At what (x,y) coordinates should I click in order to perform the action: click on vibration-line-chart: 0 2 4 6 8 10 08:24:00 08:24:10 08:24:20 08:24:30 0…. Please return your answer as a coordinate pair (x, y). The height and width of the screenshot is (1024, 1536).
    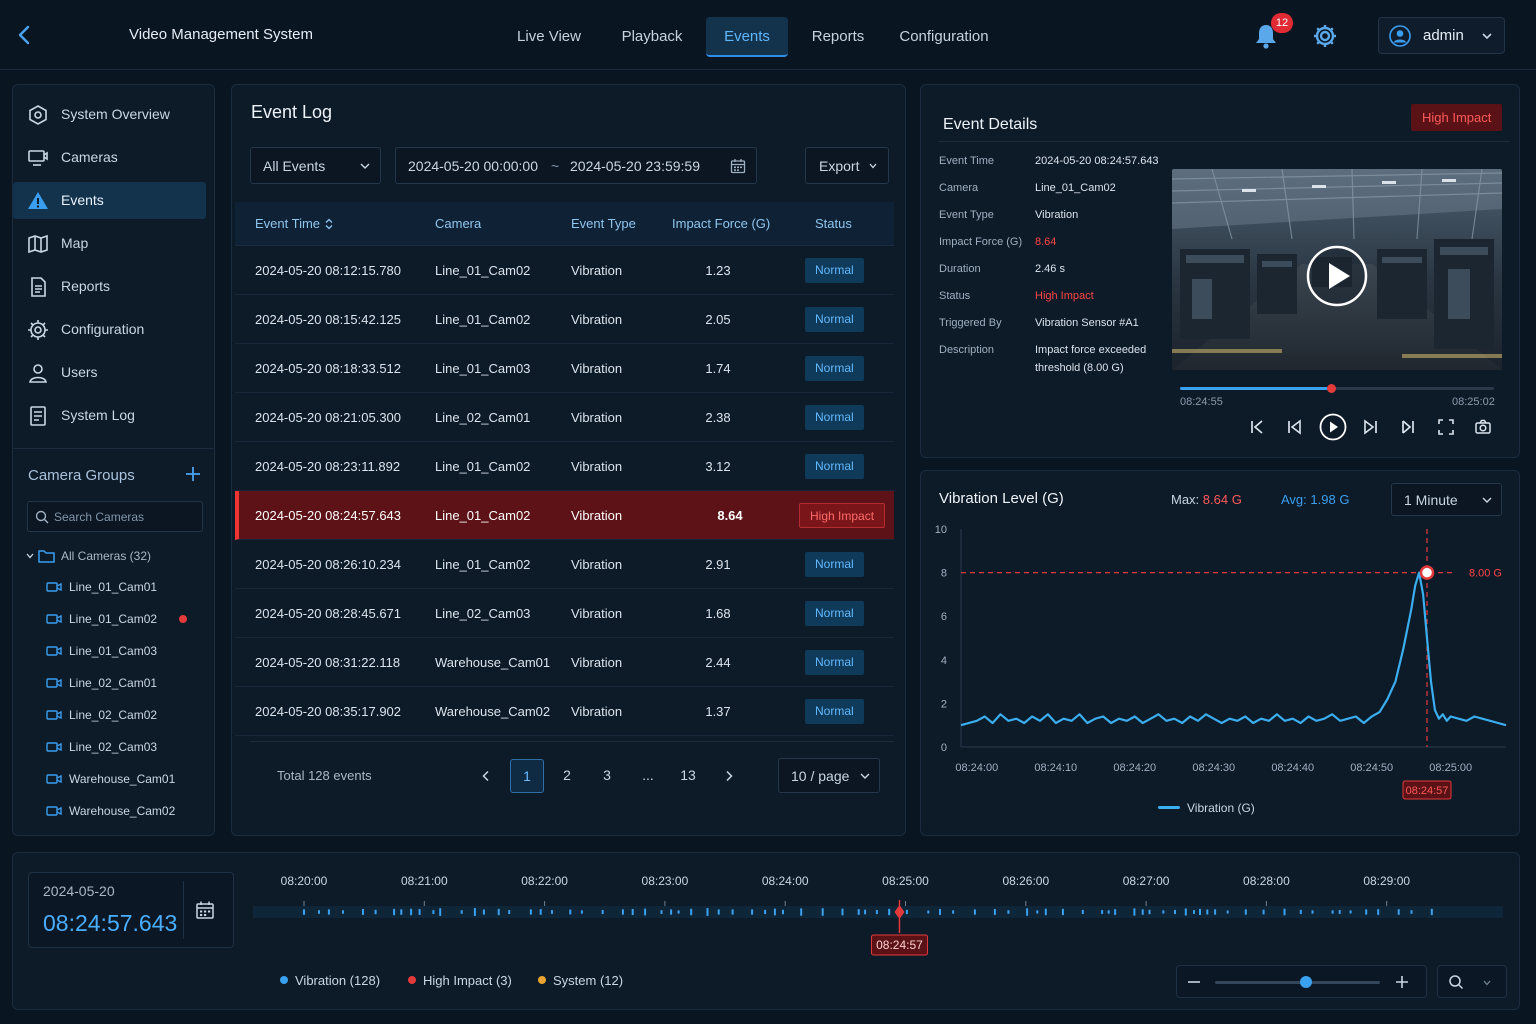
    Looking at the image, I should click on (1221, 662).